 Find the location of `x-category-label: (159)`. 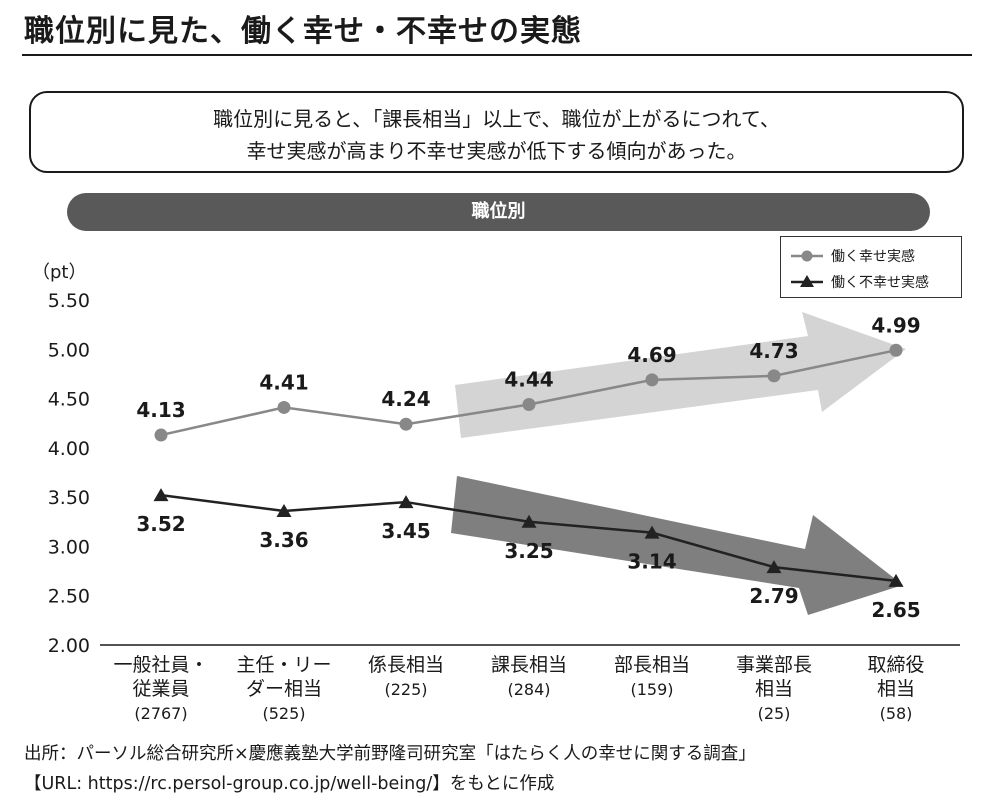

x-category-label: (159) is located at coordinates (651, 689).